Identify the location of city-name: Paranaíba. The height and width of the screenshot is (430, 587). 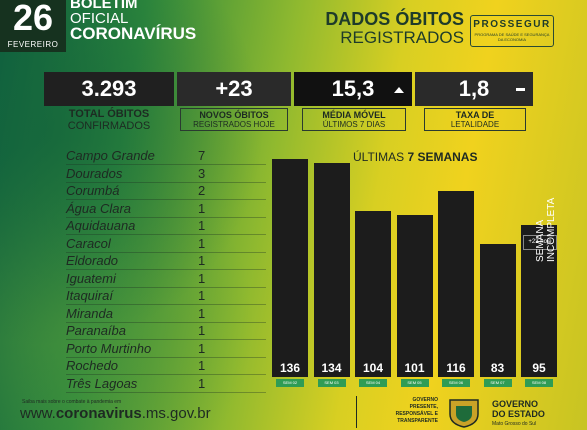
(96, 330).